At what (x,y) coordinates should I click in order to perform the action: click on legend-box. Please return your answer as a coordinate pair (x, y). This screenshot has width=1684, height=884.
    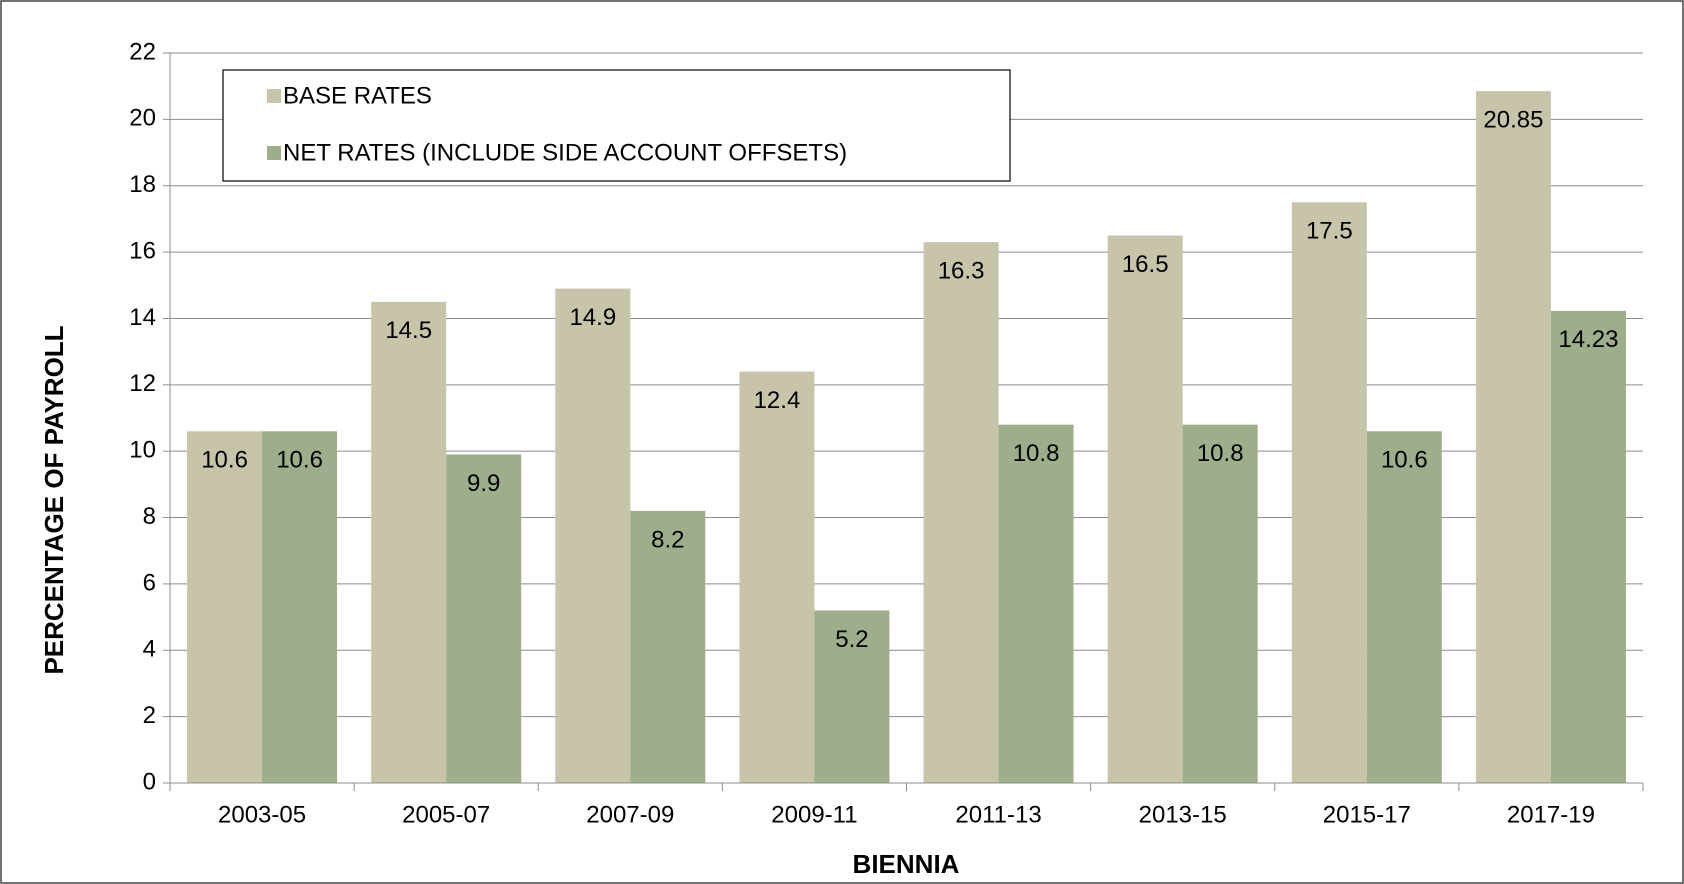
    Looking at the image, I should click on (616, 125).